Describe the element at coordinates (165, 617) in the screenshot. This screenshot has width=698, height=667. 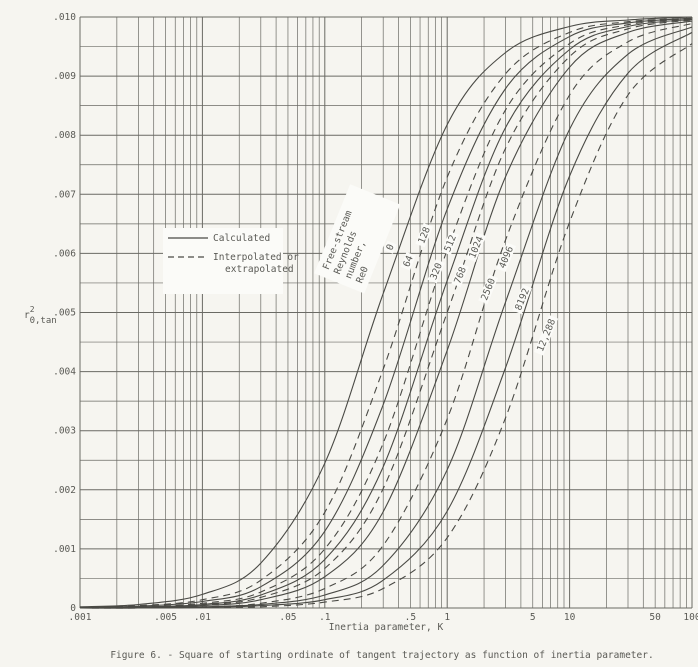
I see `x-tick-label: .005` at that location.